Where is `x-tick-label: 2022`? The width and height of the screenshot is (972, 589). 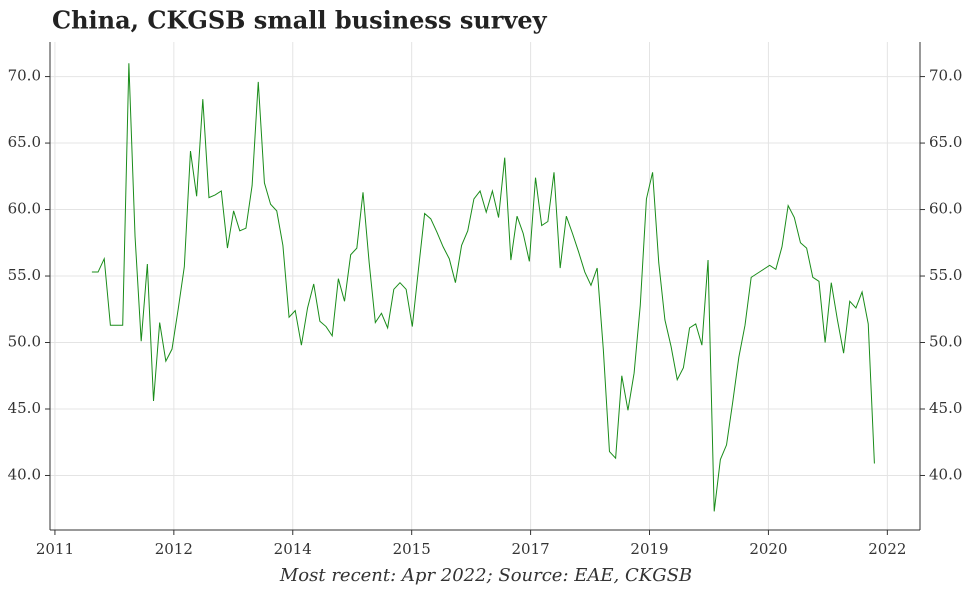 x-tick-label: 2022 is located at coordinates (887, 549).